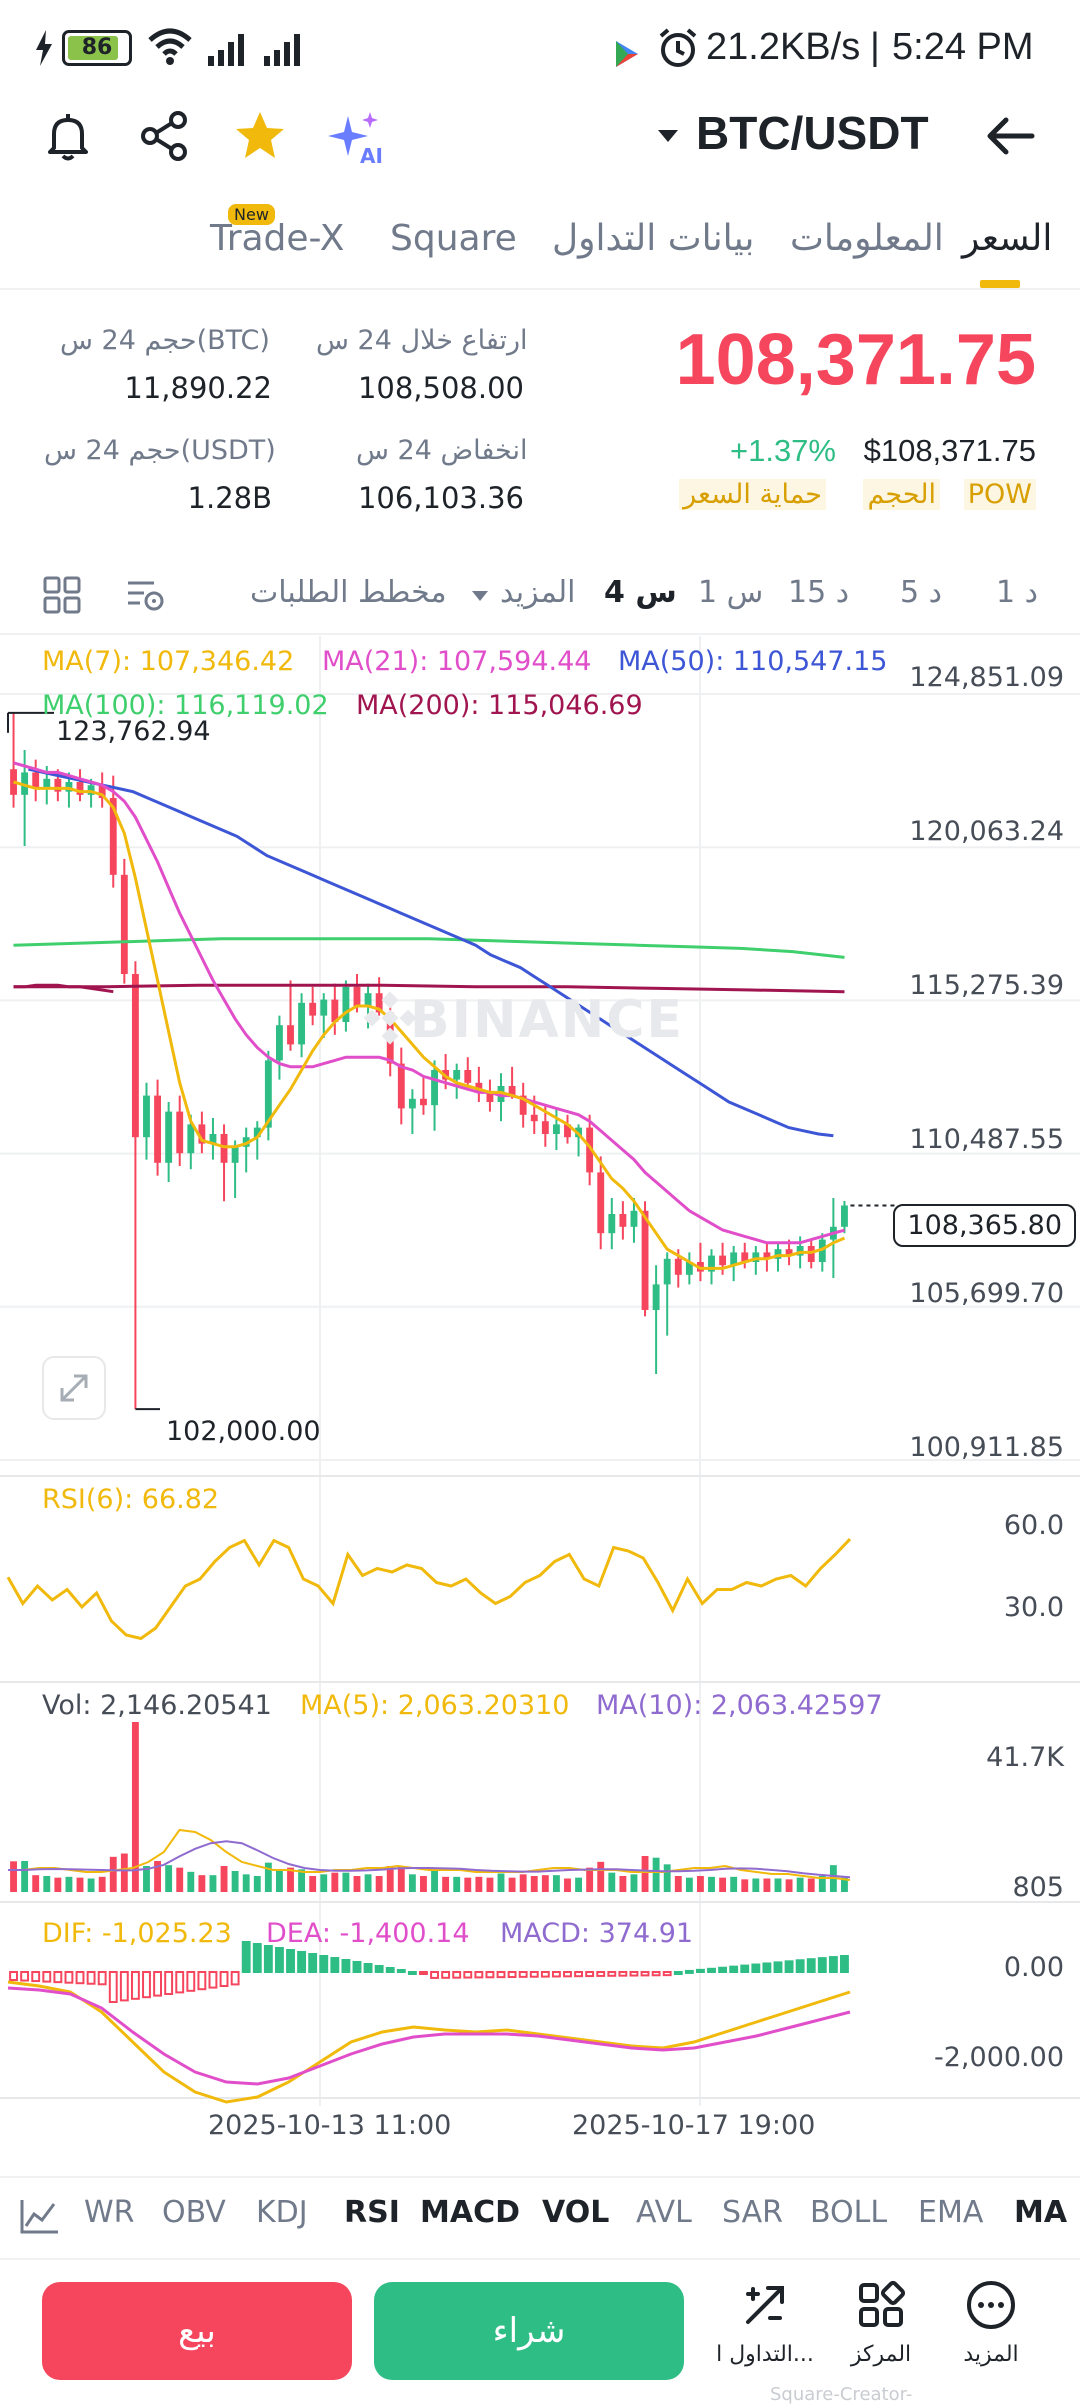 The image size is (1080, 2408). Describe the element at coordinates (986, 677) in the screenshot. I see `price-tick-1: 124,851.09` at that location.